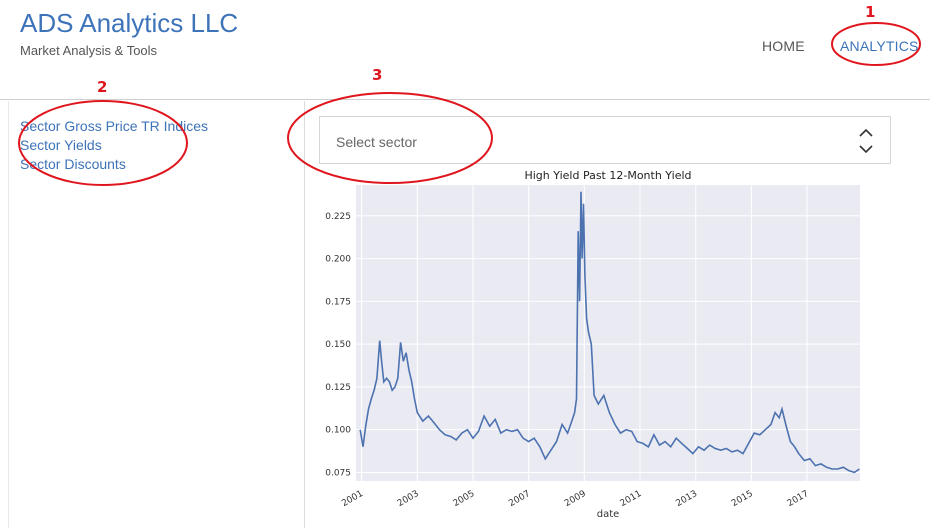  I want to click on nav-analytics-link: ANALYTICS, so click(879, 46).